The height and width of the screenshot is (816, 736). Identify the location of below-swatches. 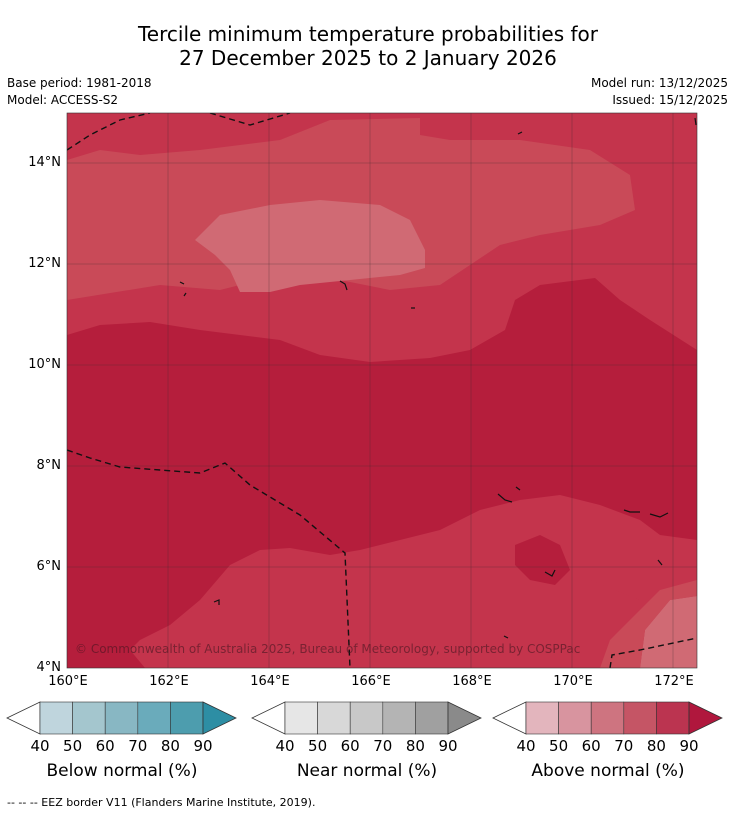
(121, 718).